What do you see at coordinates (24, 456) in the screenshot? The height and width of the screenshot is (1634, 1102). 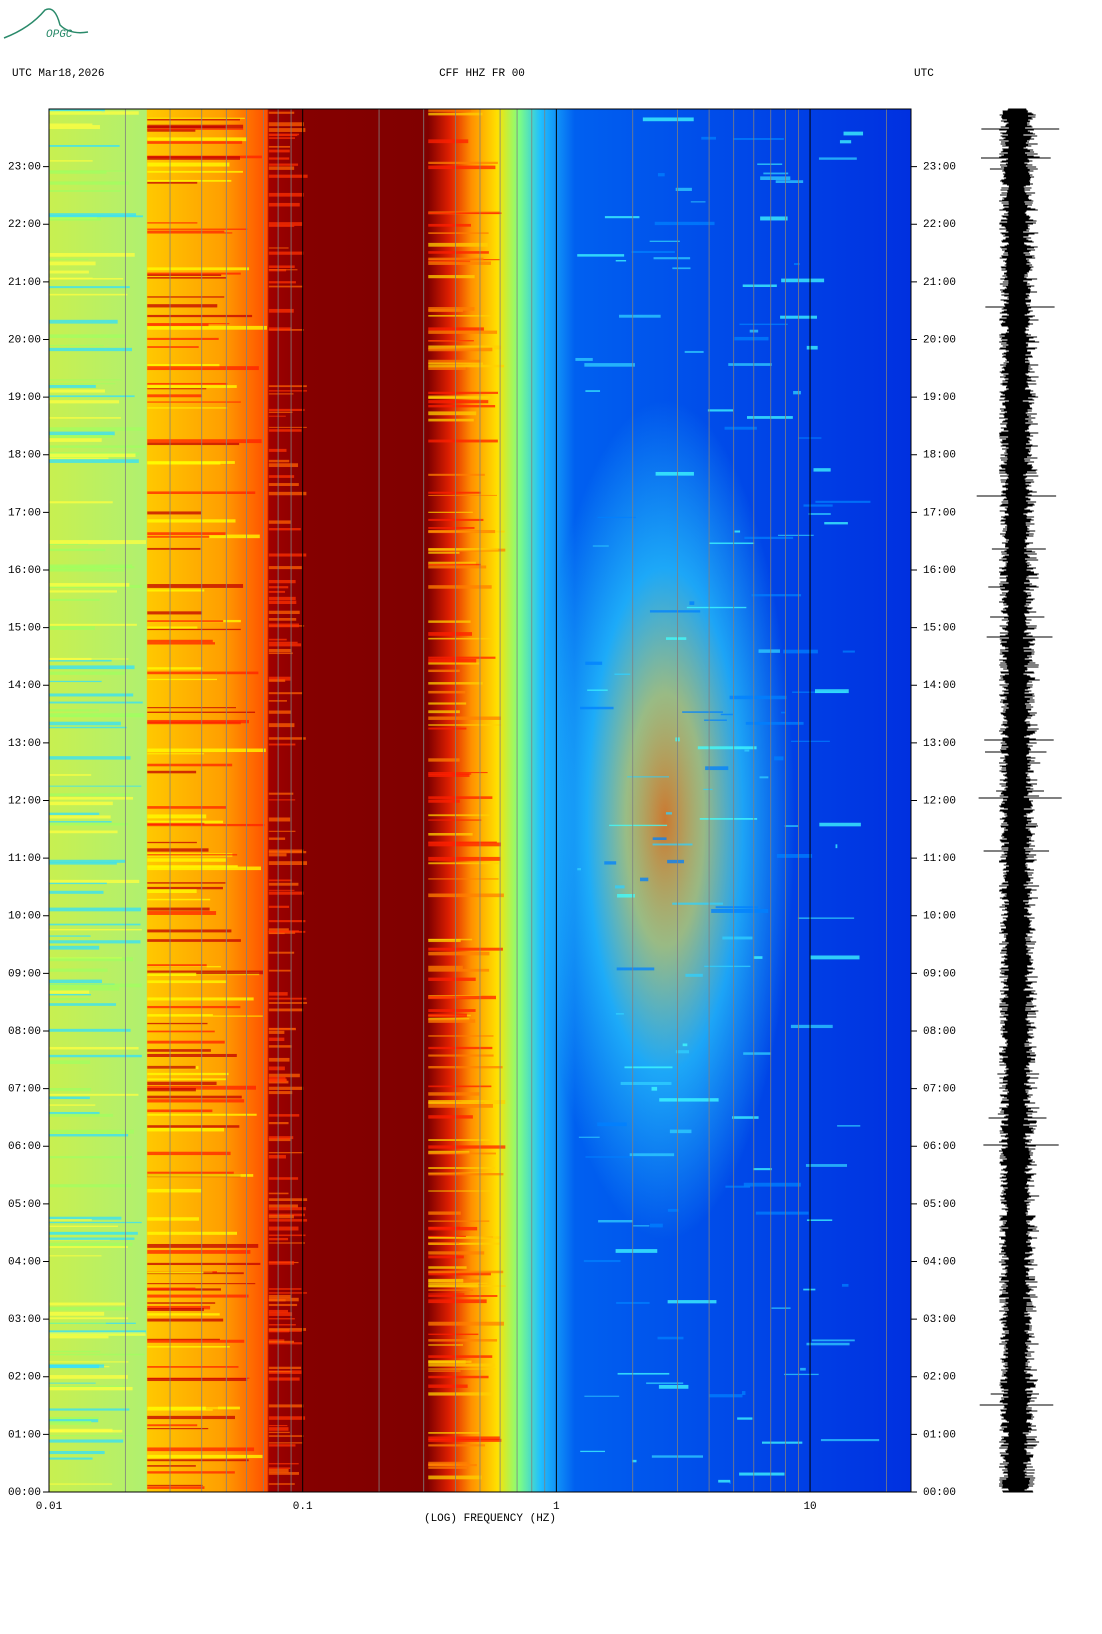 I see `y-tick-label: 18:00` at bounding box center [24, 456].